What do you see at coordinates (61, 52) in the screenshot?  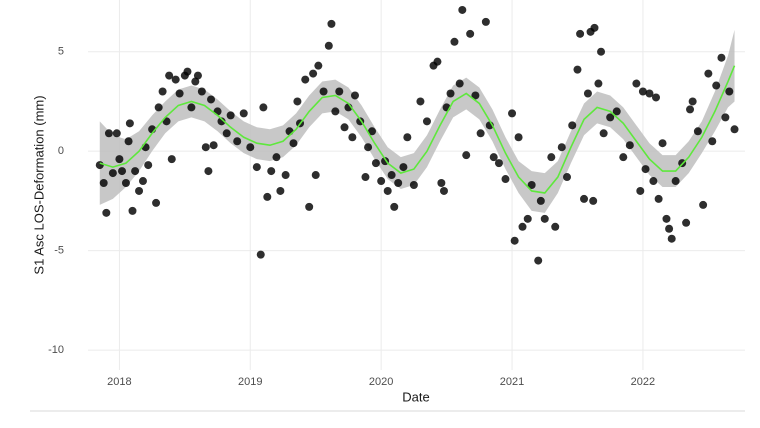 I see `y-tick-label: 5` at bounding box center [61, 52].